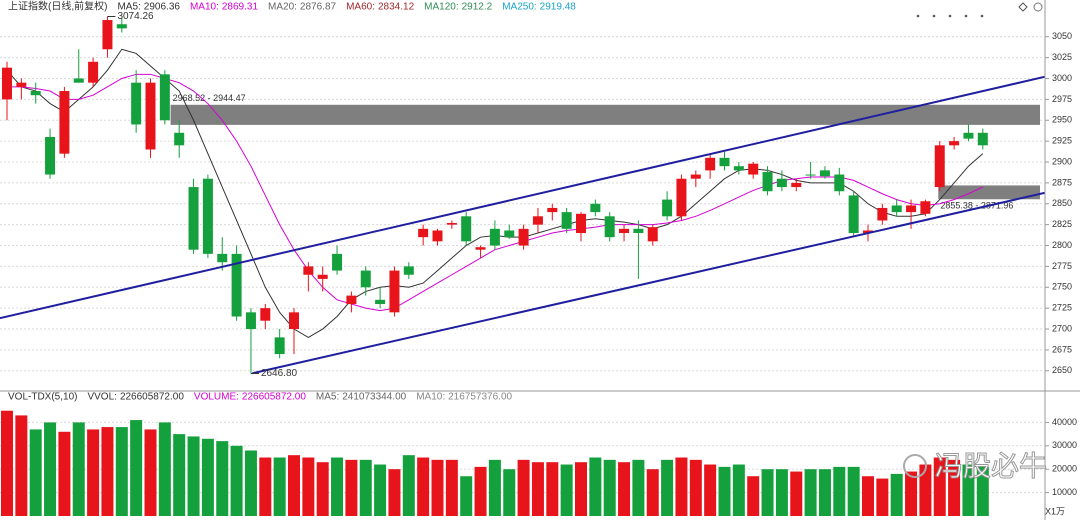 The width and height of the screenshot is (1080, 520). Describe the element at coordinates (128, 7) in the screenshot. I see `indicator-name: MA5:` at that location.